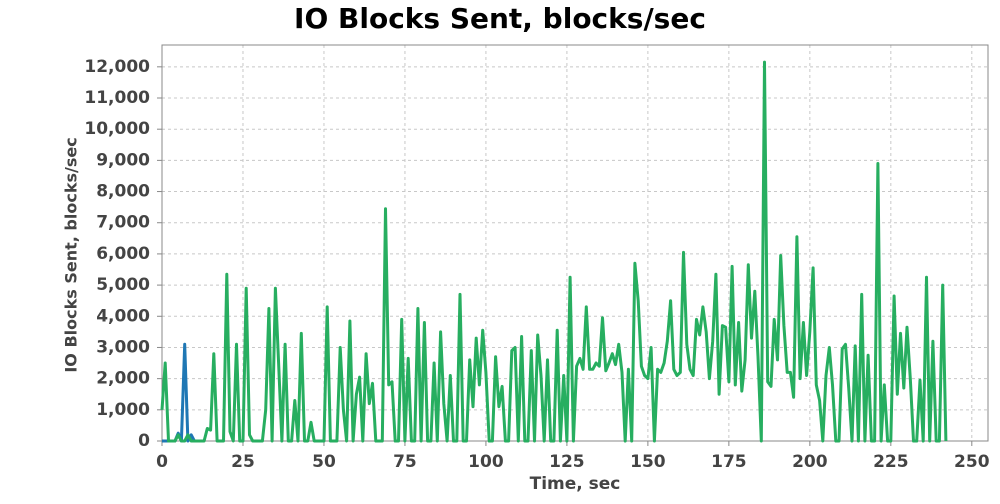  Describe the element at coordinates (243, 462) in the screenshot. I see `x-tick-label: 25` at that location.